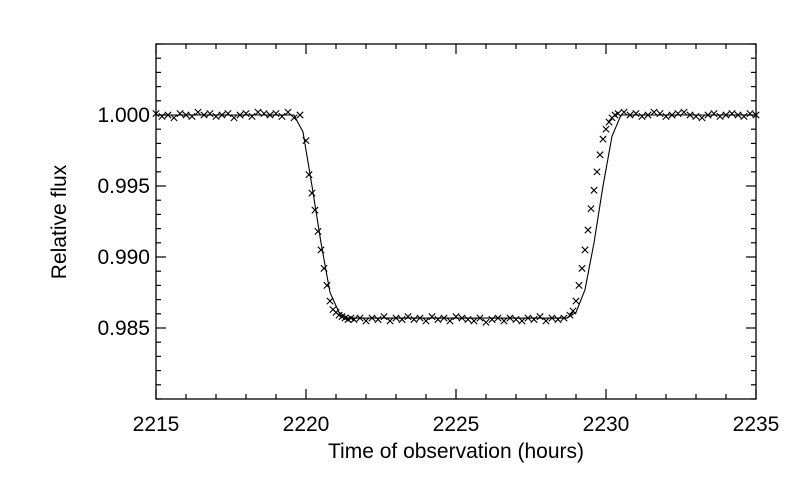  I want to click on x-tick-label: 2230, so click(606, 424).